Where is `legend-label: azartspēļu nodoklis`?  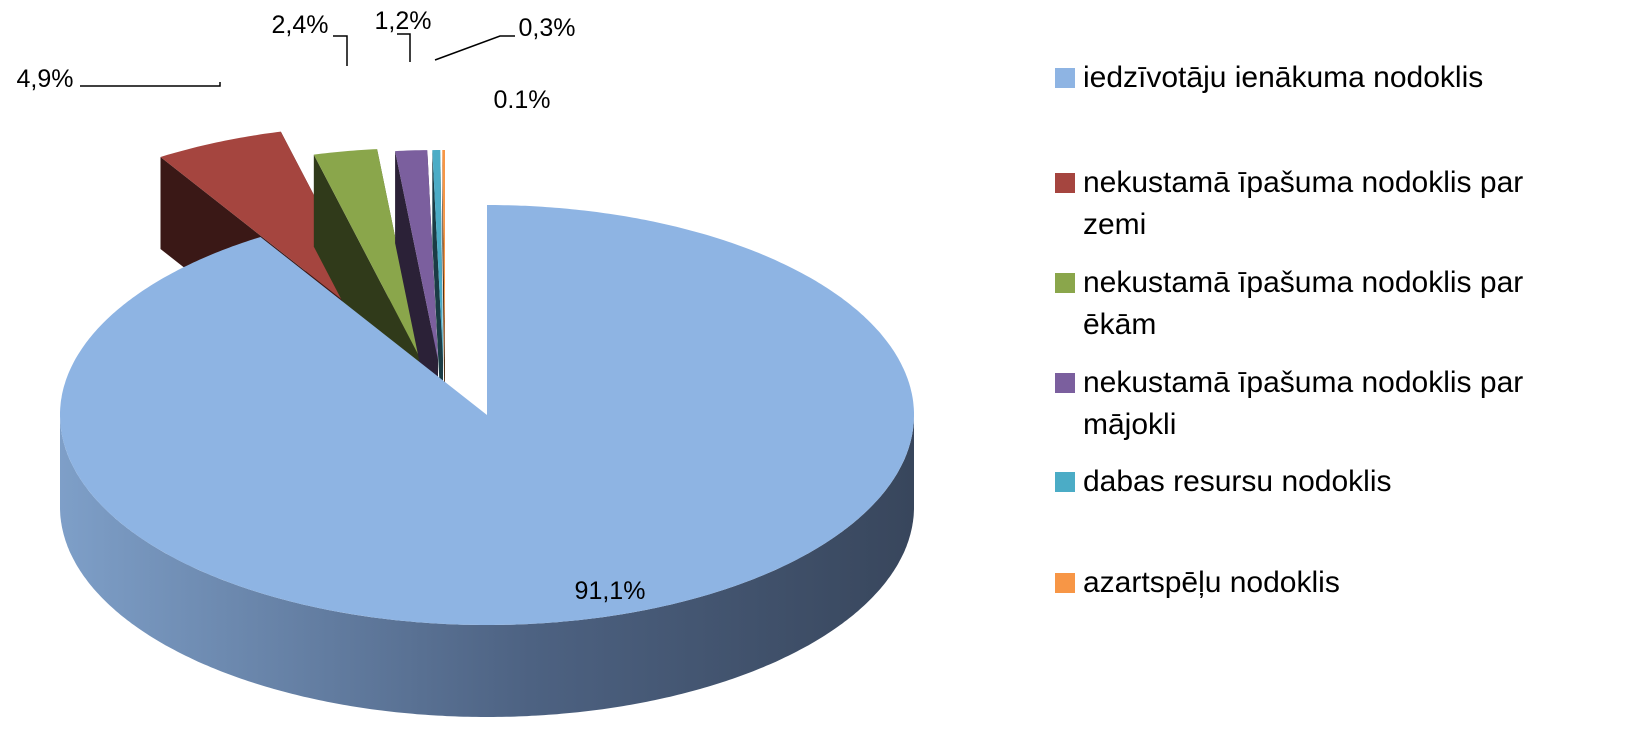
legend-label: azartspēļu nodoklis is located at coordinates (1211, 582).